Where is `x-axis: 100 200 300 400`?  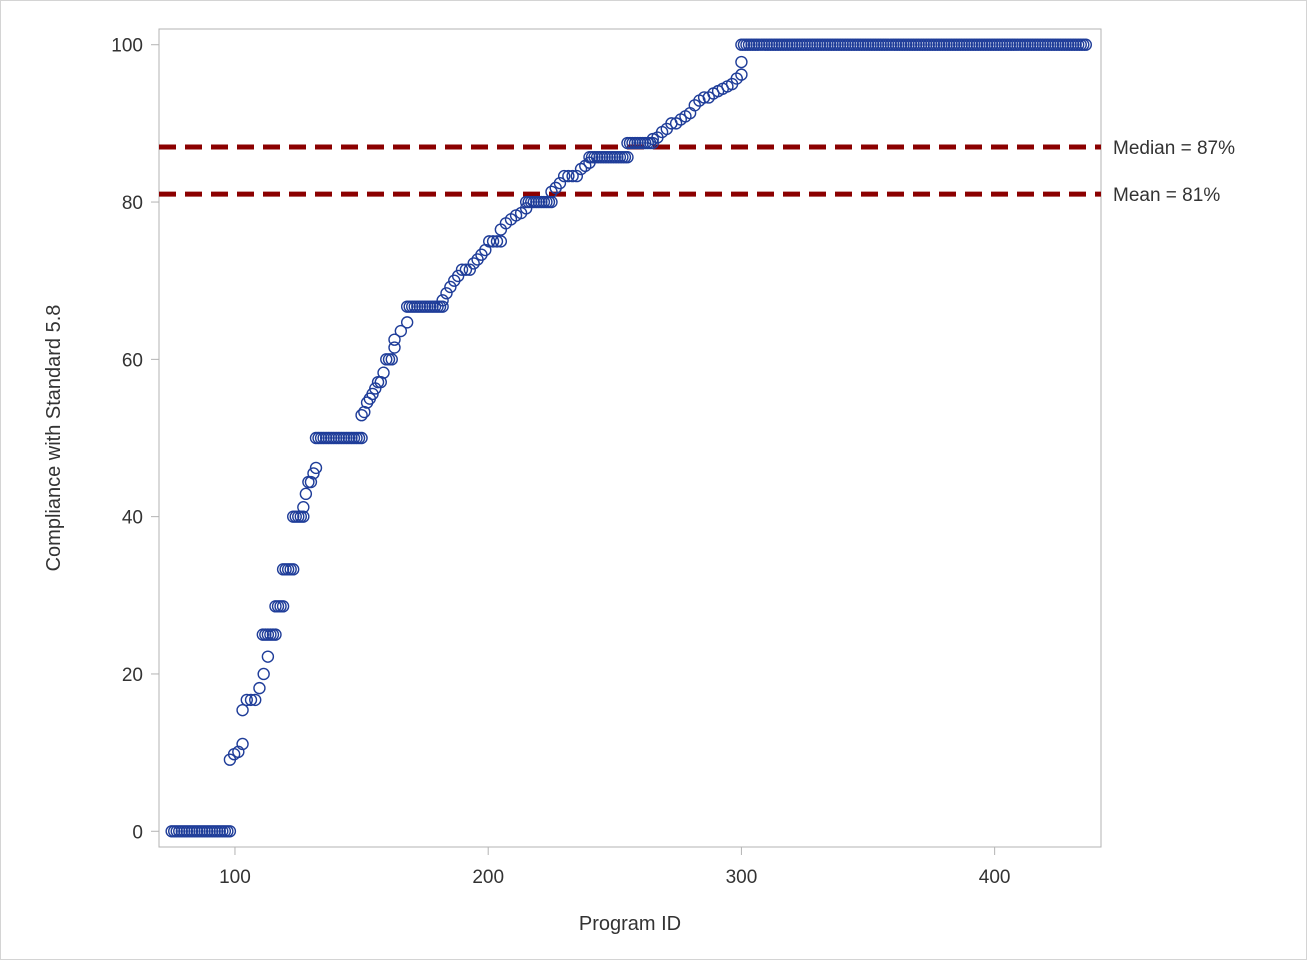 x-axis: 100 200 300 400 is located at coordinates (614, 867).